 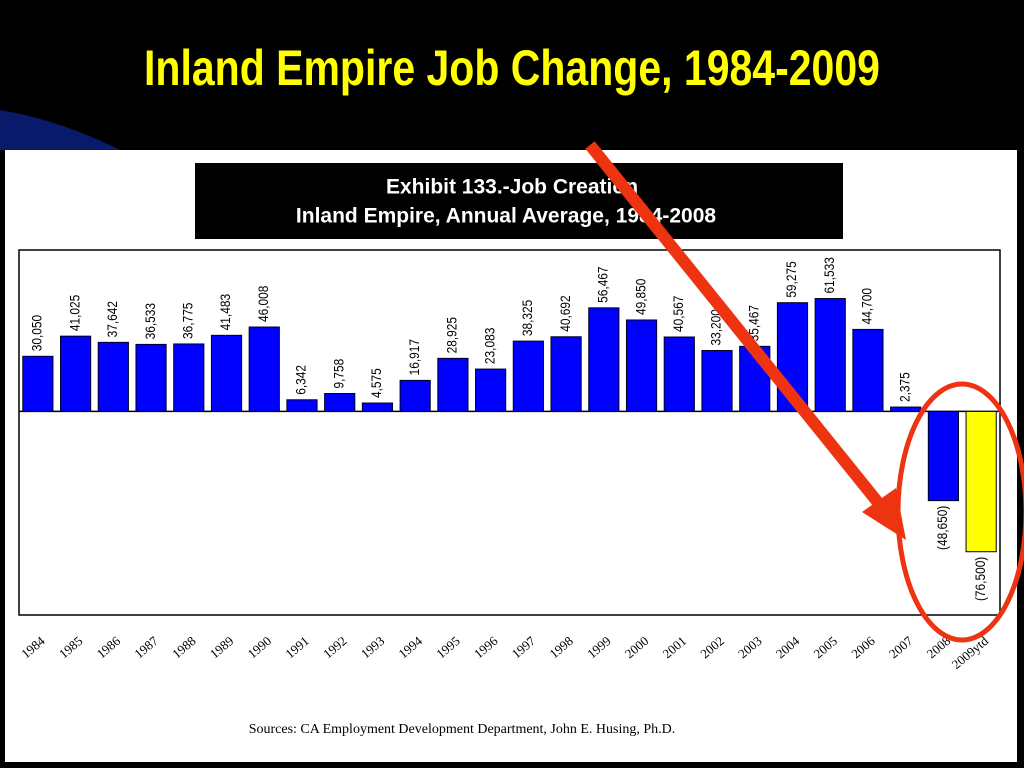 What do you see at coordinates (414, 357) in the screenshot?
I see `value-label: 16,917` at bounding box center [414, 357].